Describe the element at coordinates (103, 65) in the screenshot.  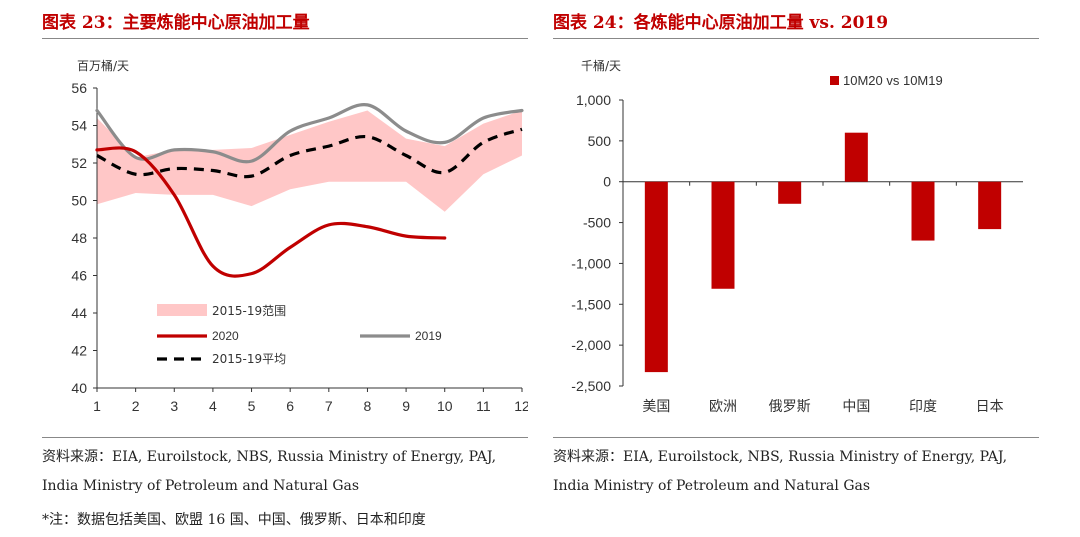
I see `y-unit-label: 百万桶/天` at that location.